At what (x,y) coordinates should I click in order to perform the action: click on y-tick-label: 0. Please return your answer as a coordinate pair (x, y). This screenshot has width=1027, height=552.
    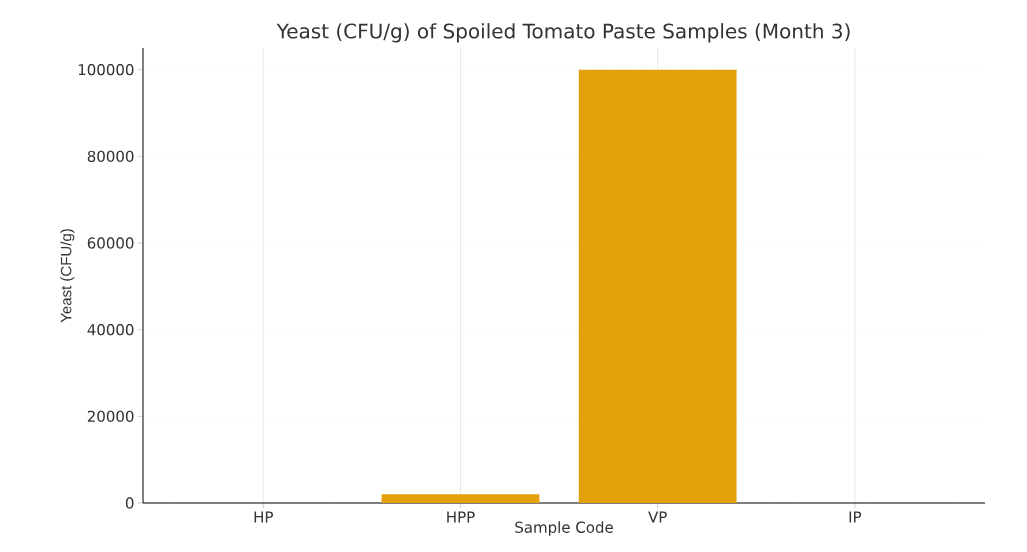
    Looking at the image, I should click on (129, 503).